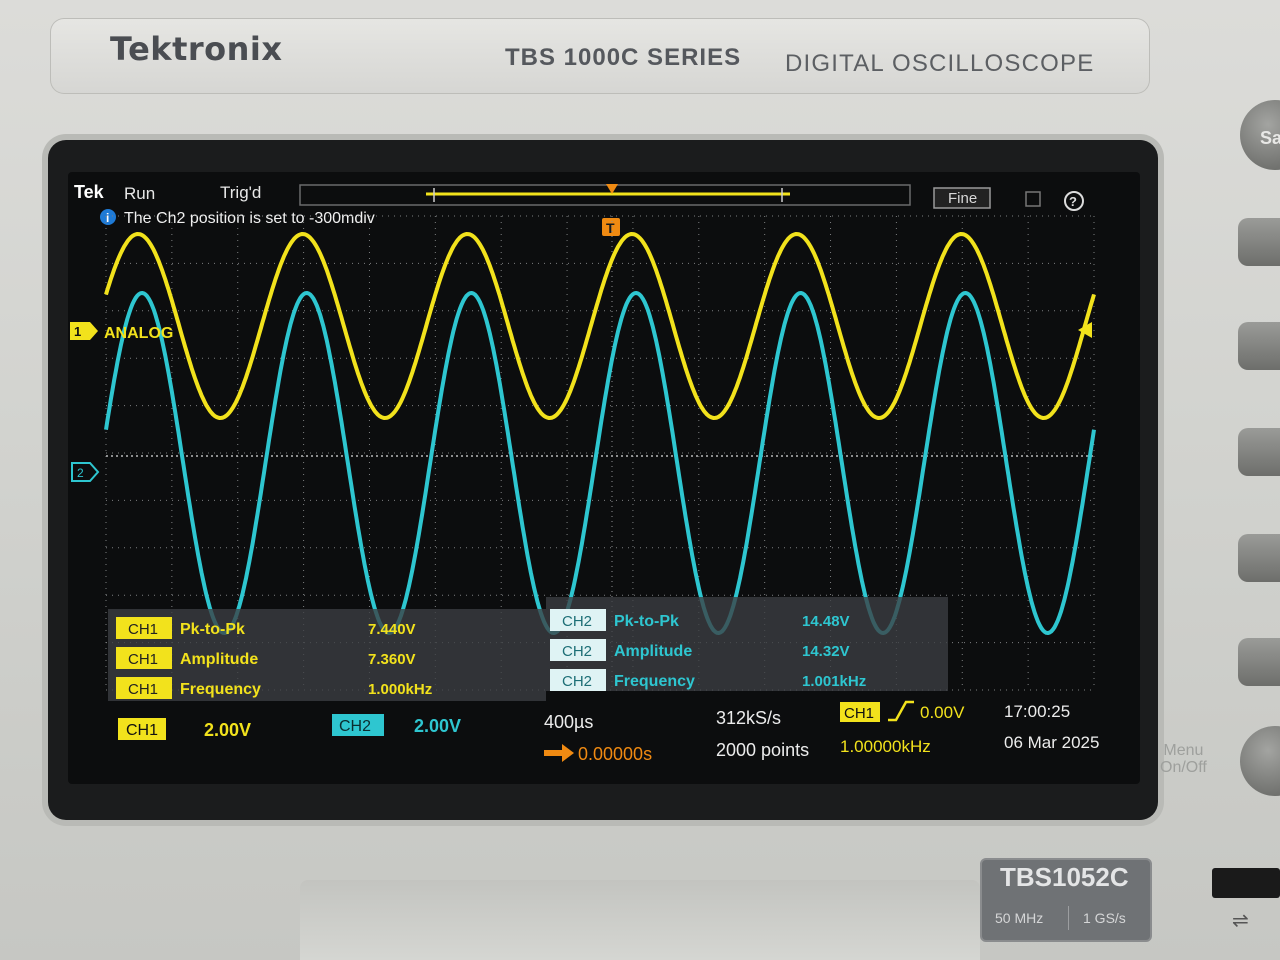  Describe the element at coordinates (400, 689) in the screenshot. I see `measurement-value: 1.000kHz` at that location.